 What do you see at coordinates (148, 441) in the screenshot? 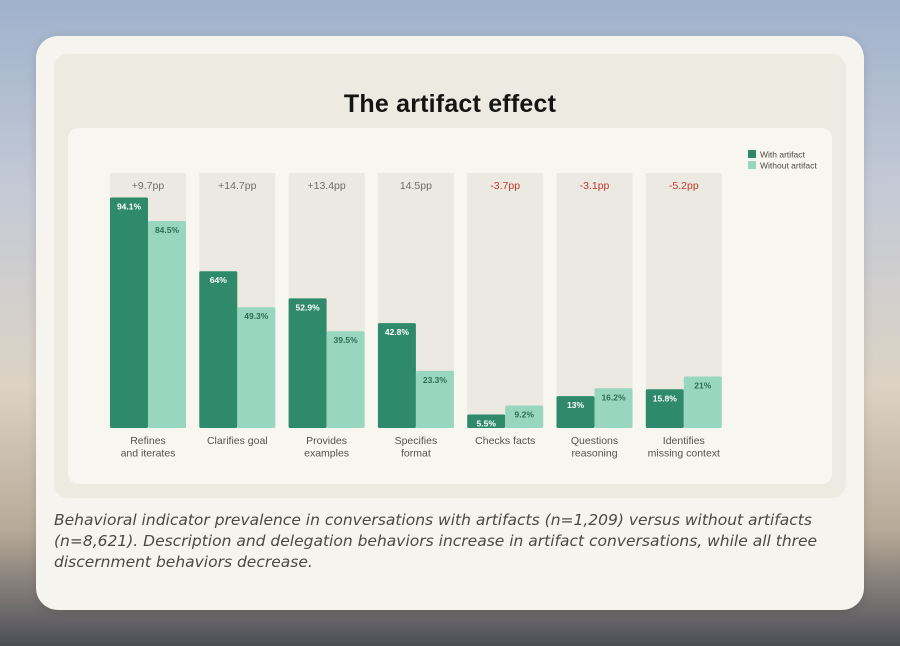
I see `category-label: Refines` at bounding box center [148, 441].